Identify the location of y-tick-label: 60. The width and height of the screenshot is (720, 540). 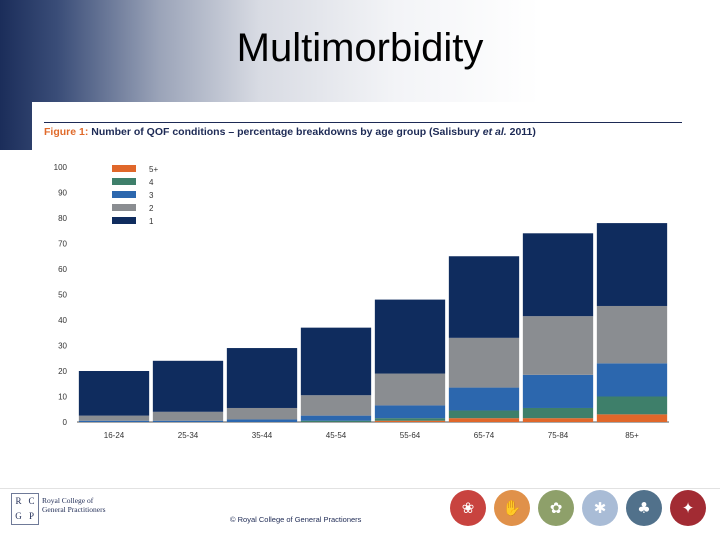
(62, 269).